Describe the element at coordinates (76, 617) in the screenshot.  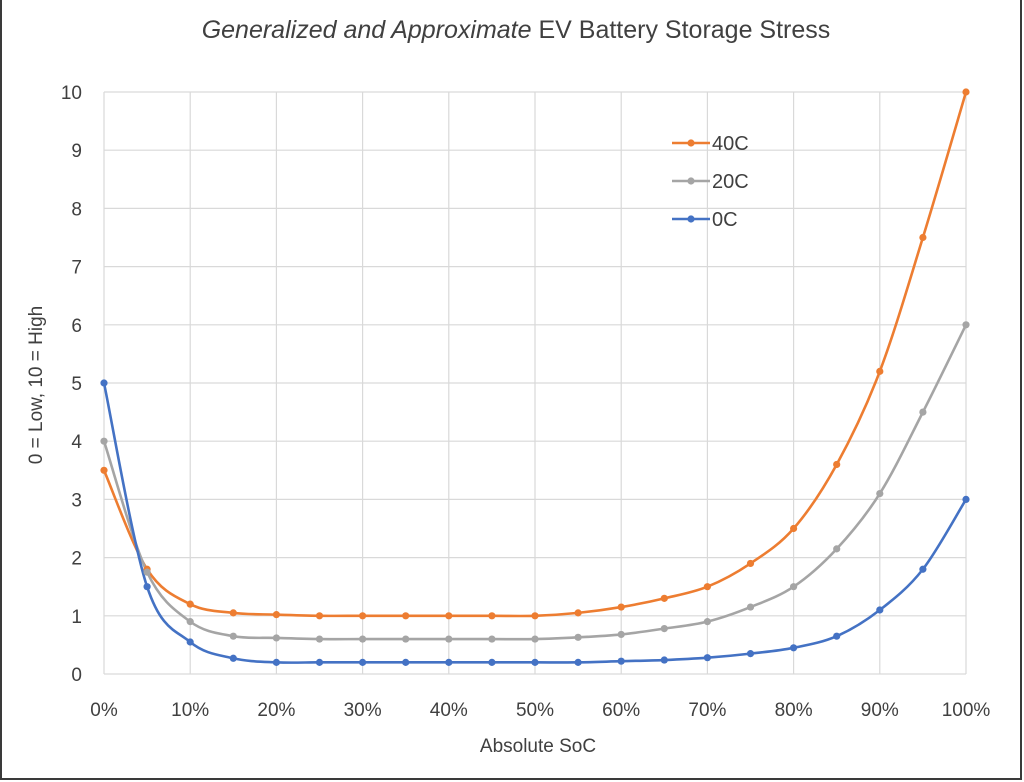
I see `y-tick-label: 1` at that location.